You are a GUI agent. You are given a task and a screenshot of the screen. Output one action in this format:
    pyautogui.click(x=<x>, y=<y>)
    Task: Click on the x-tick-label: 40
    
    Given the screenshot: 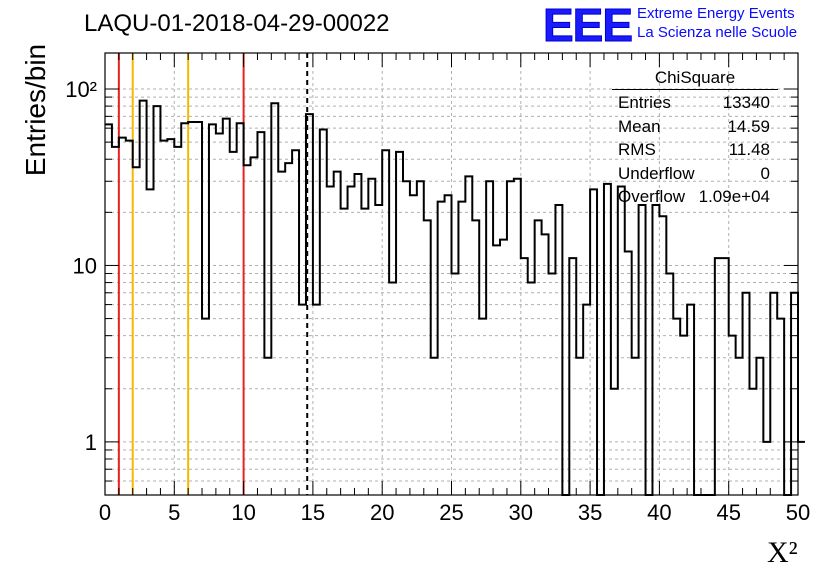 What is the action you would take?
    pyautogui.click(x=659, y=512)
    